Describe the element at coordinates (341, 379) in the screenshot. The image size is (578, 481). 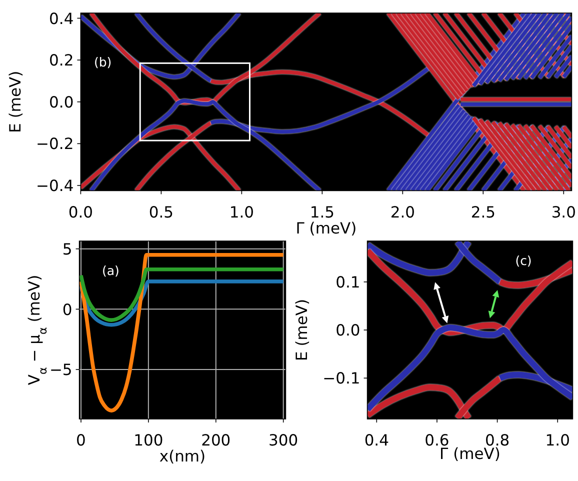
I see `y-tick-label: −0.1` at that location.